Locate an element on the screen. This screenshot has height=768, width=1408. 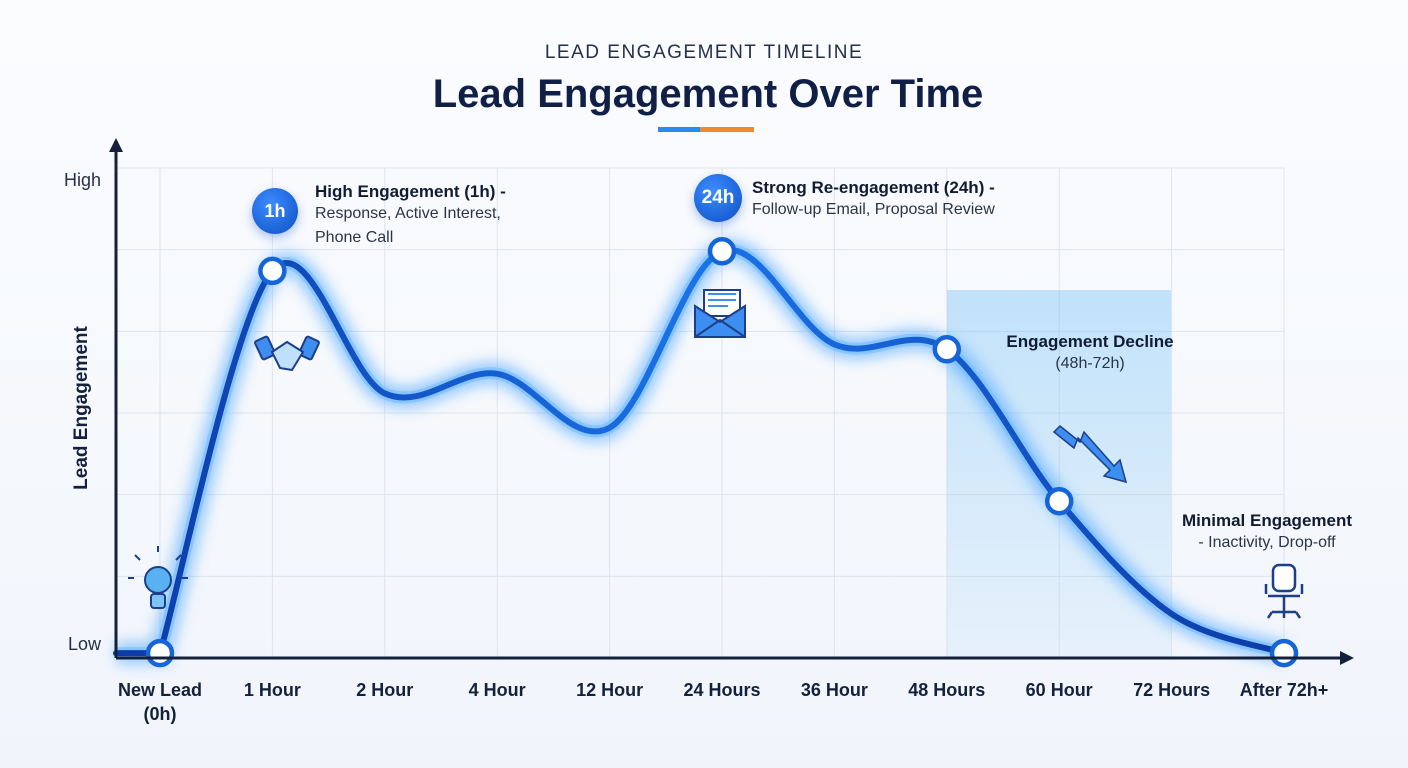
x-tick-label: New Lead (0h) is located at coordinates (160, 702).